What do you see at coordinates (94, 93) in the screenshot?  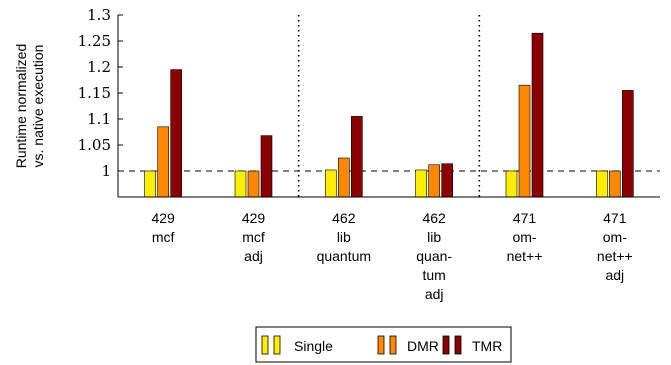 I see `y-tick-label: 1.15` at bounding box center [94, 93].